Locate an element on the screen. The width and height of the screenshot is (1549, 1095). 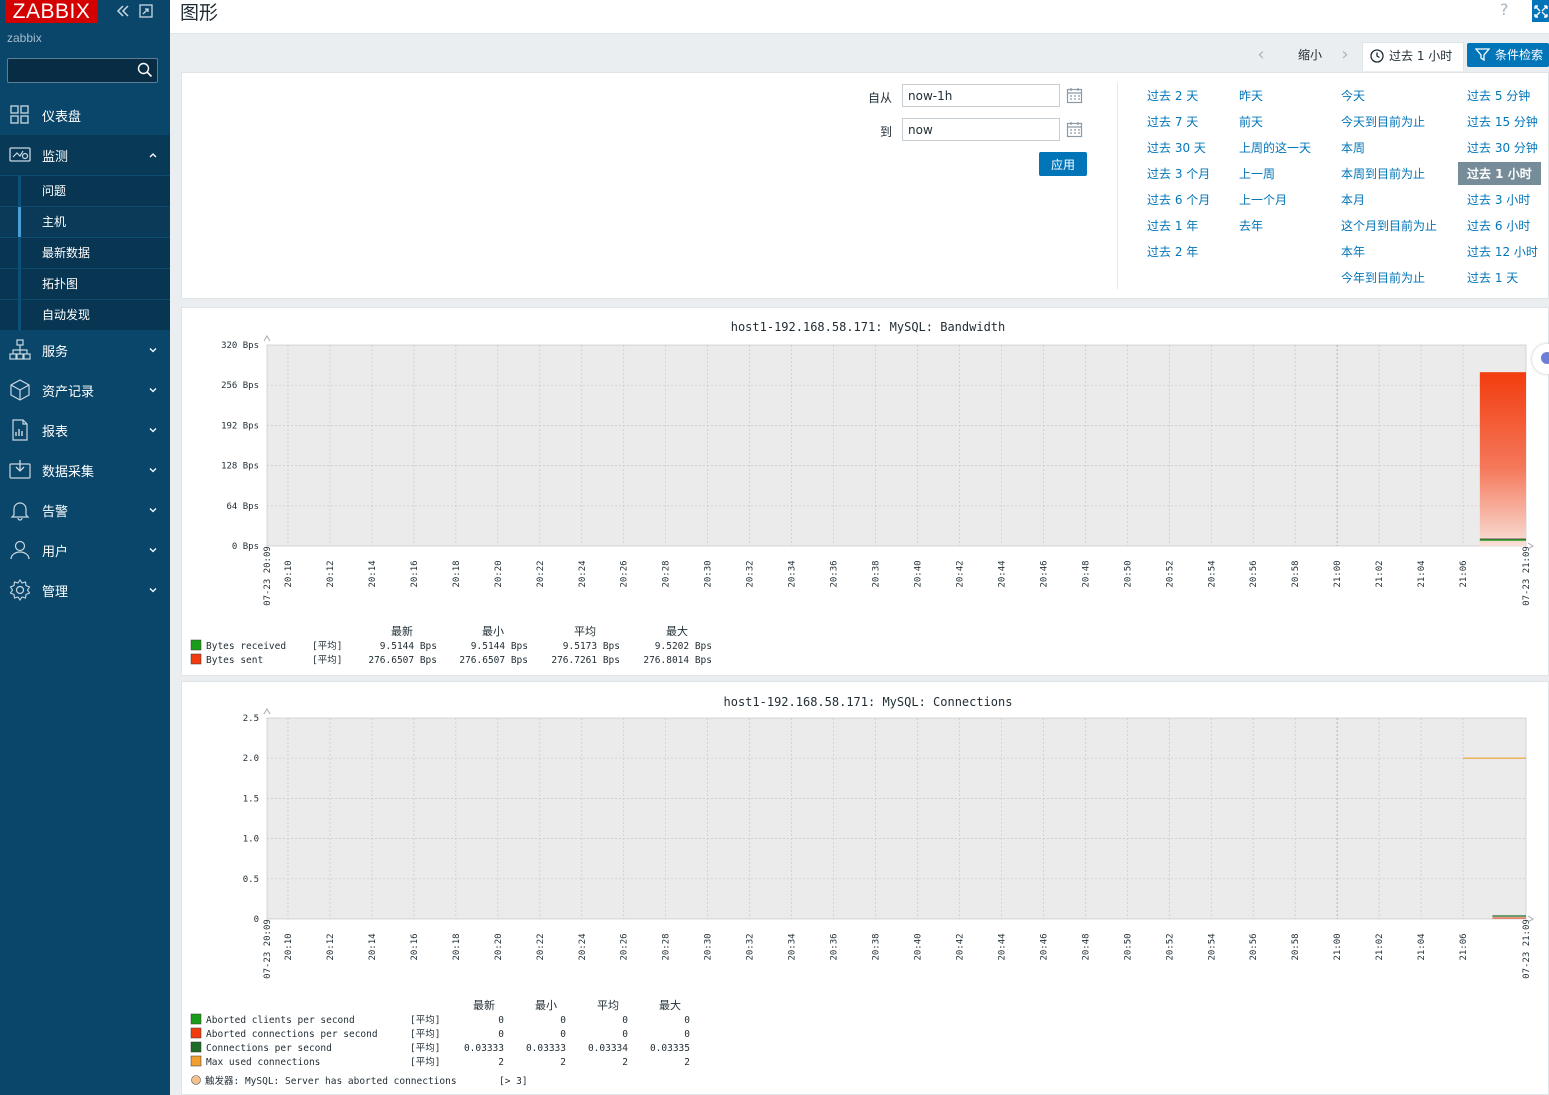
menu-reports: 报表 is located at coordinates (85, 430).